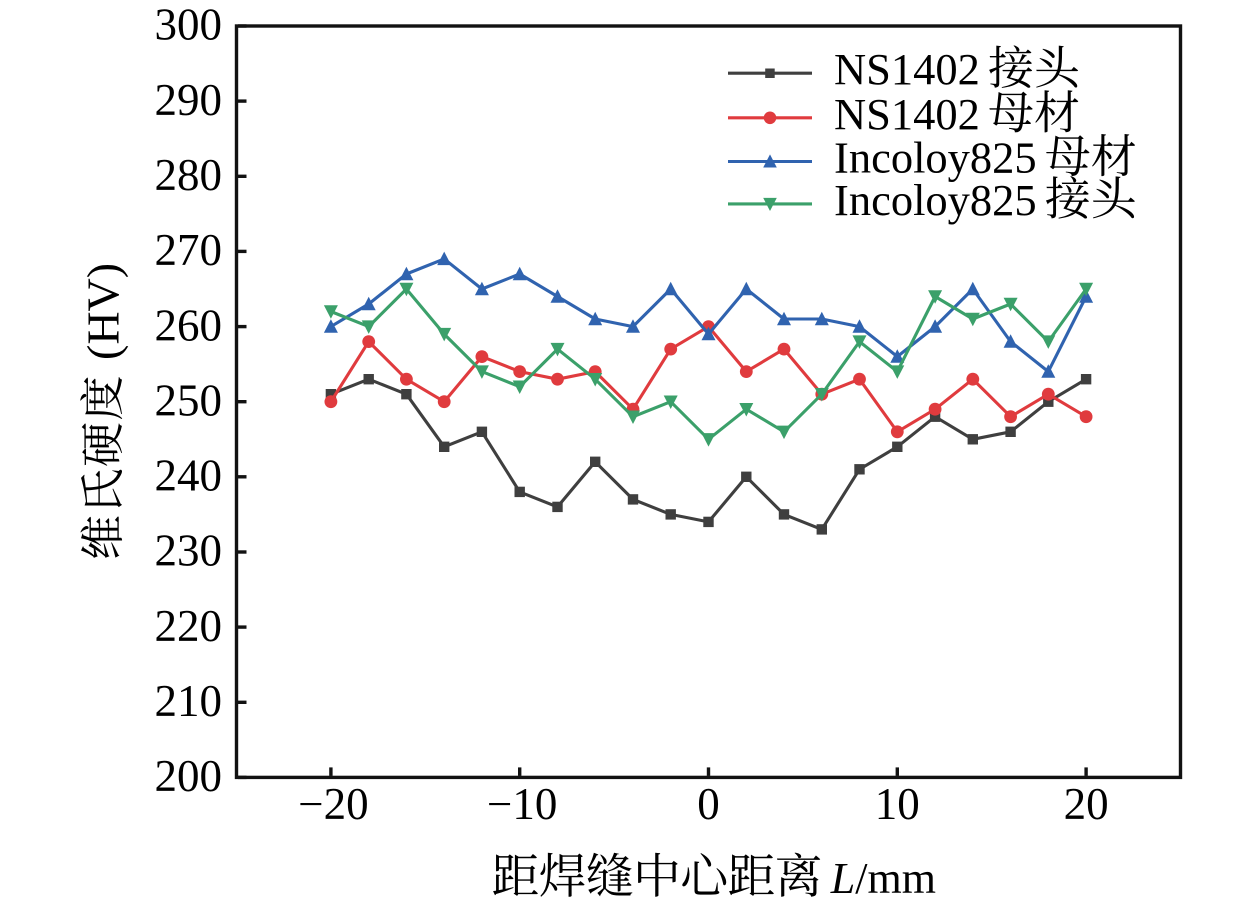 The image size is (1259, 909). Describe the element at coordinates (189, 551) in the screenshot. I see `svg-text: 230` at that location.